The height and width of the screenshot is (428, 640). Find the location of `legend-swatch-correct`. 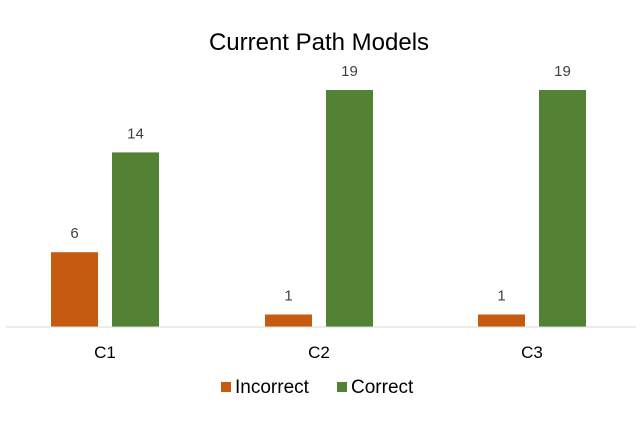

legend-swatch-correct is located at coordinates (342, 387).